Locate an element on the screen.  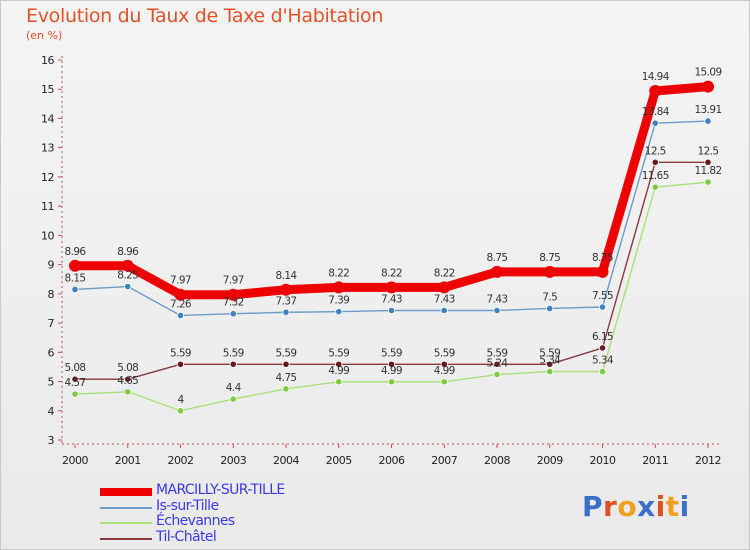
y-tick-label: 15 is located at coordinates (47, 89).